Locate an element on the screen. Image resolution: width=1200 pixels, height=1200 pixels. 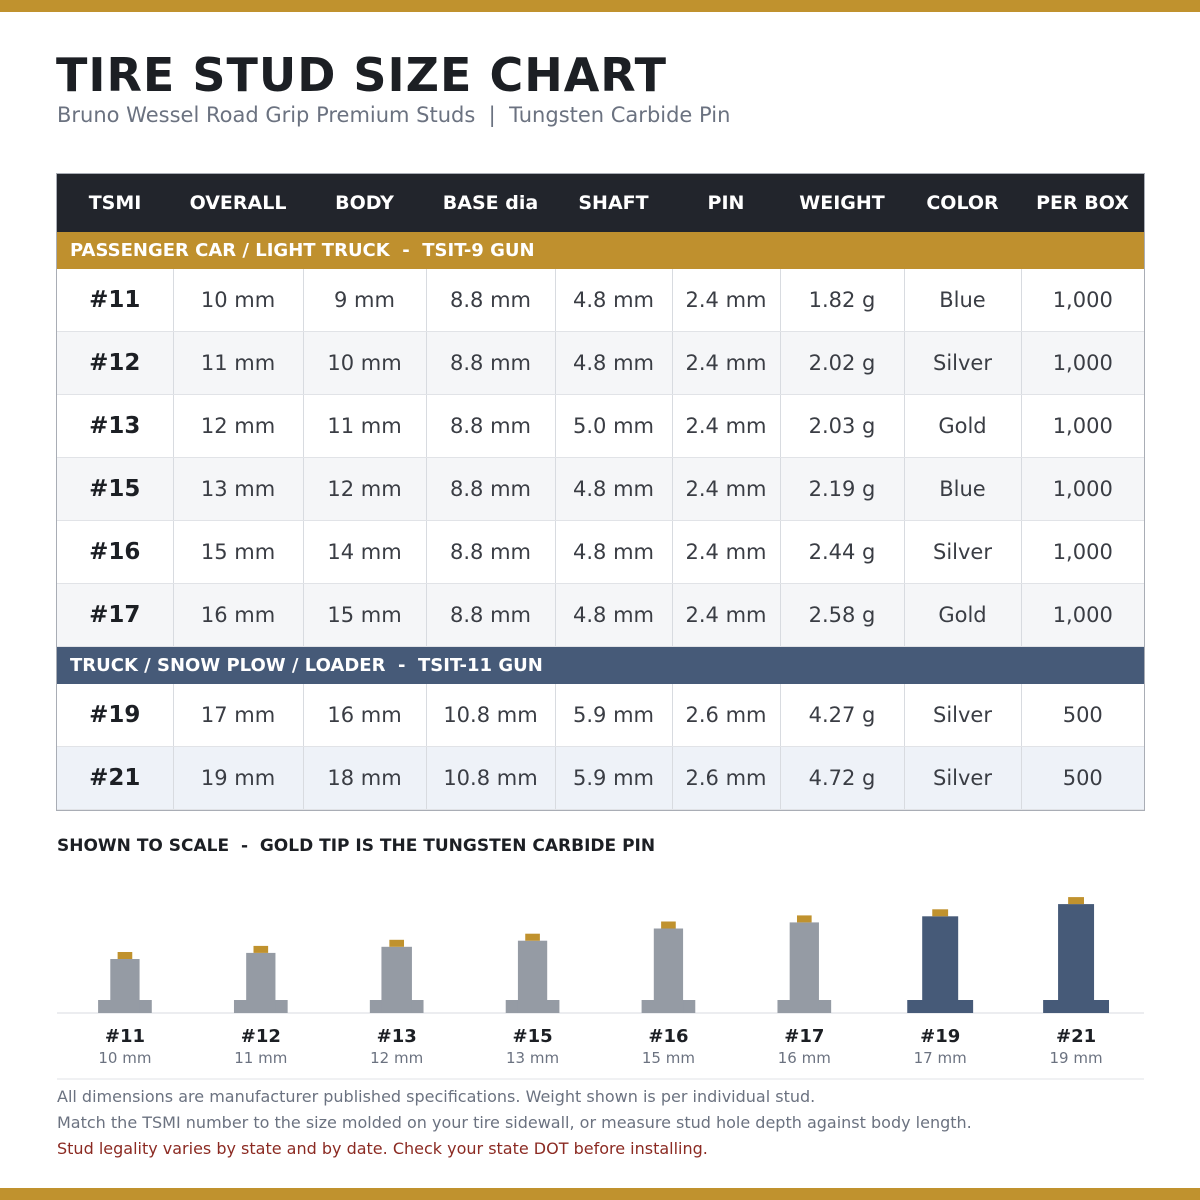
stud-length: 12 mm is located at coordinates (396, 1058).